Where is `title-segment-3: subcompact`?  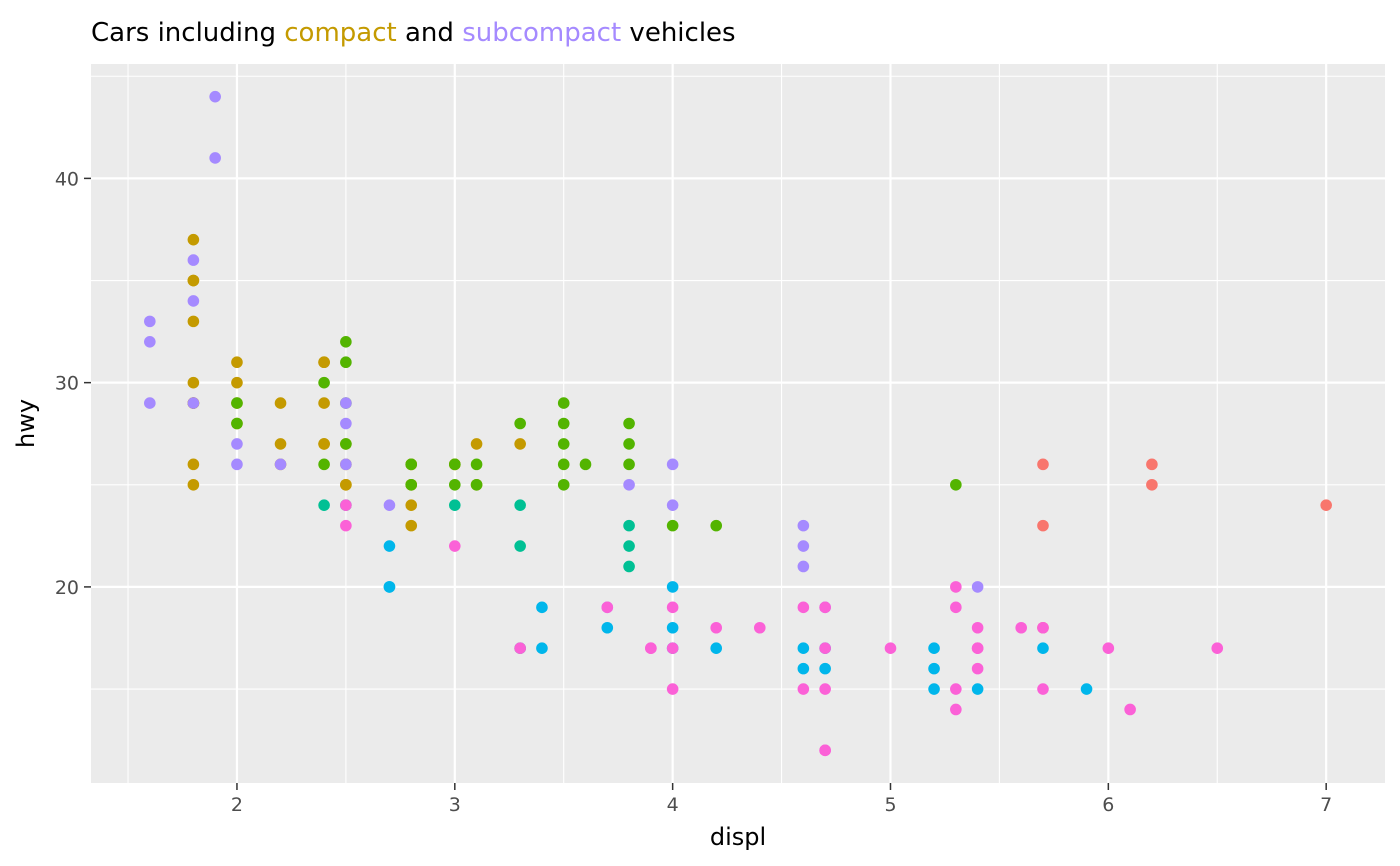 title-segment-3: subcompact is located at coordinates (541, 33).